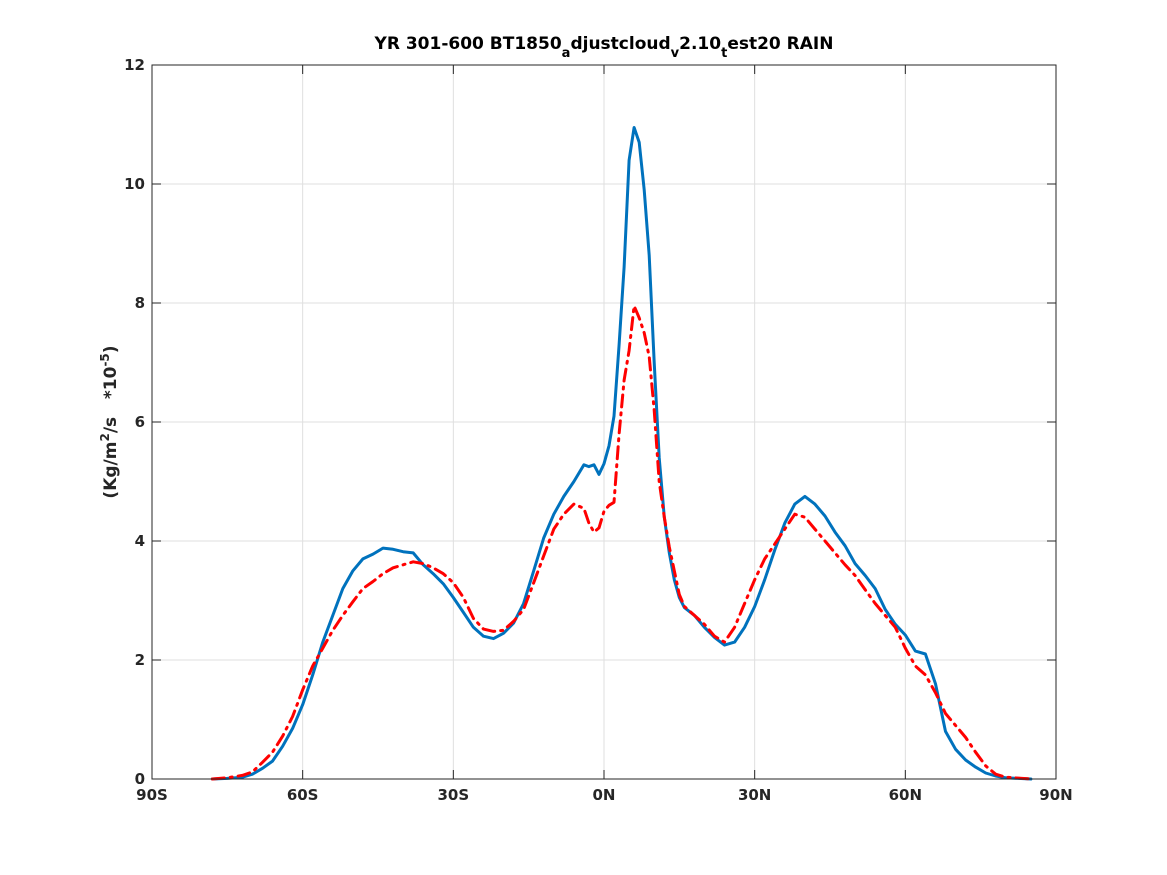 This screenshot has width=1167, height=875. What do you see at coordinates (140, 303) in the screenshot?
I see `y-tick-label: 8` at bounding box center [140, 303].